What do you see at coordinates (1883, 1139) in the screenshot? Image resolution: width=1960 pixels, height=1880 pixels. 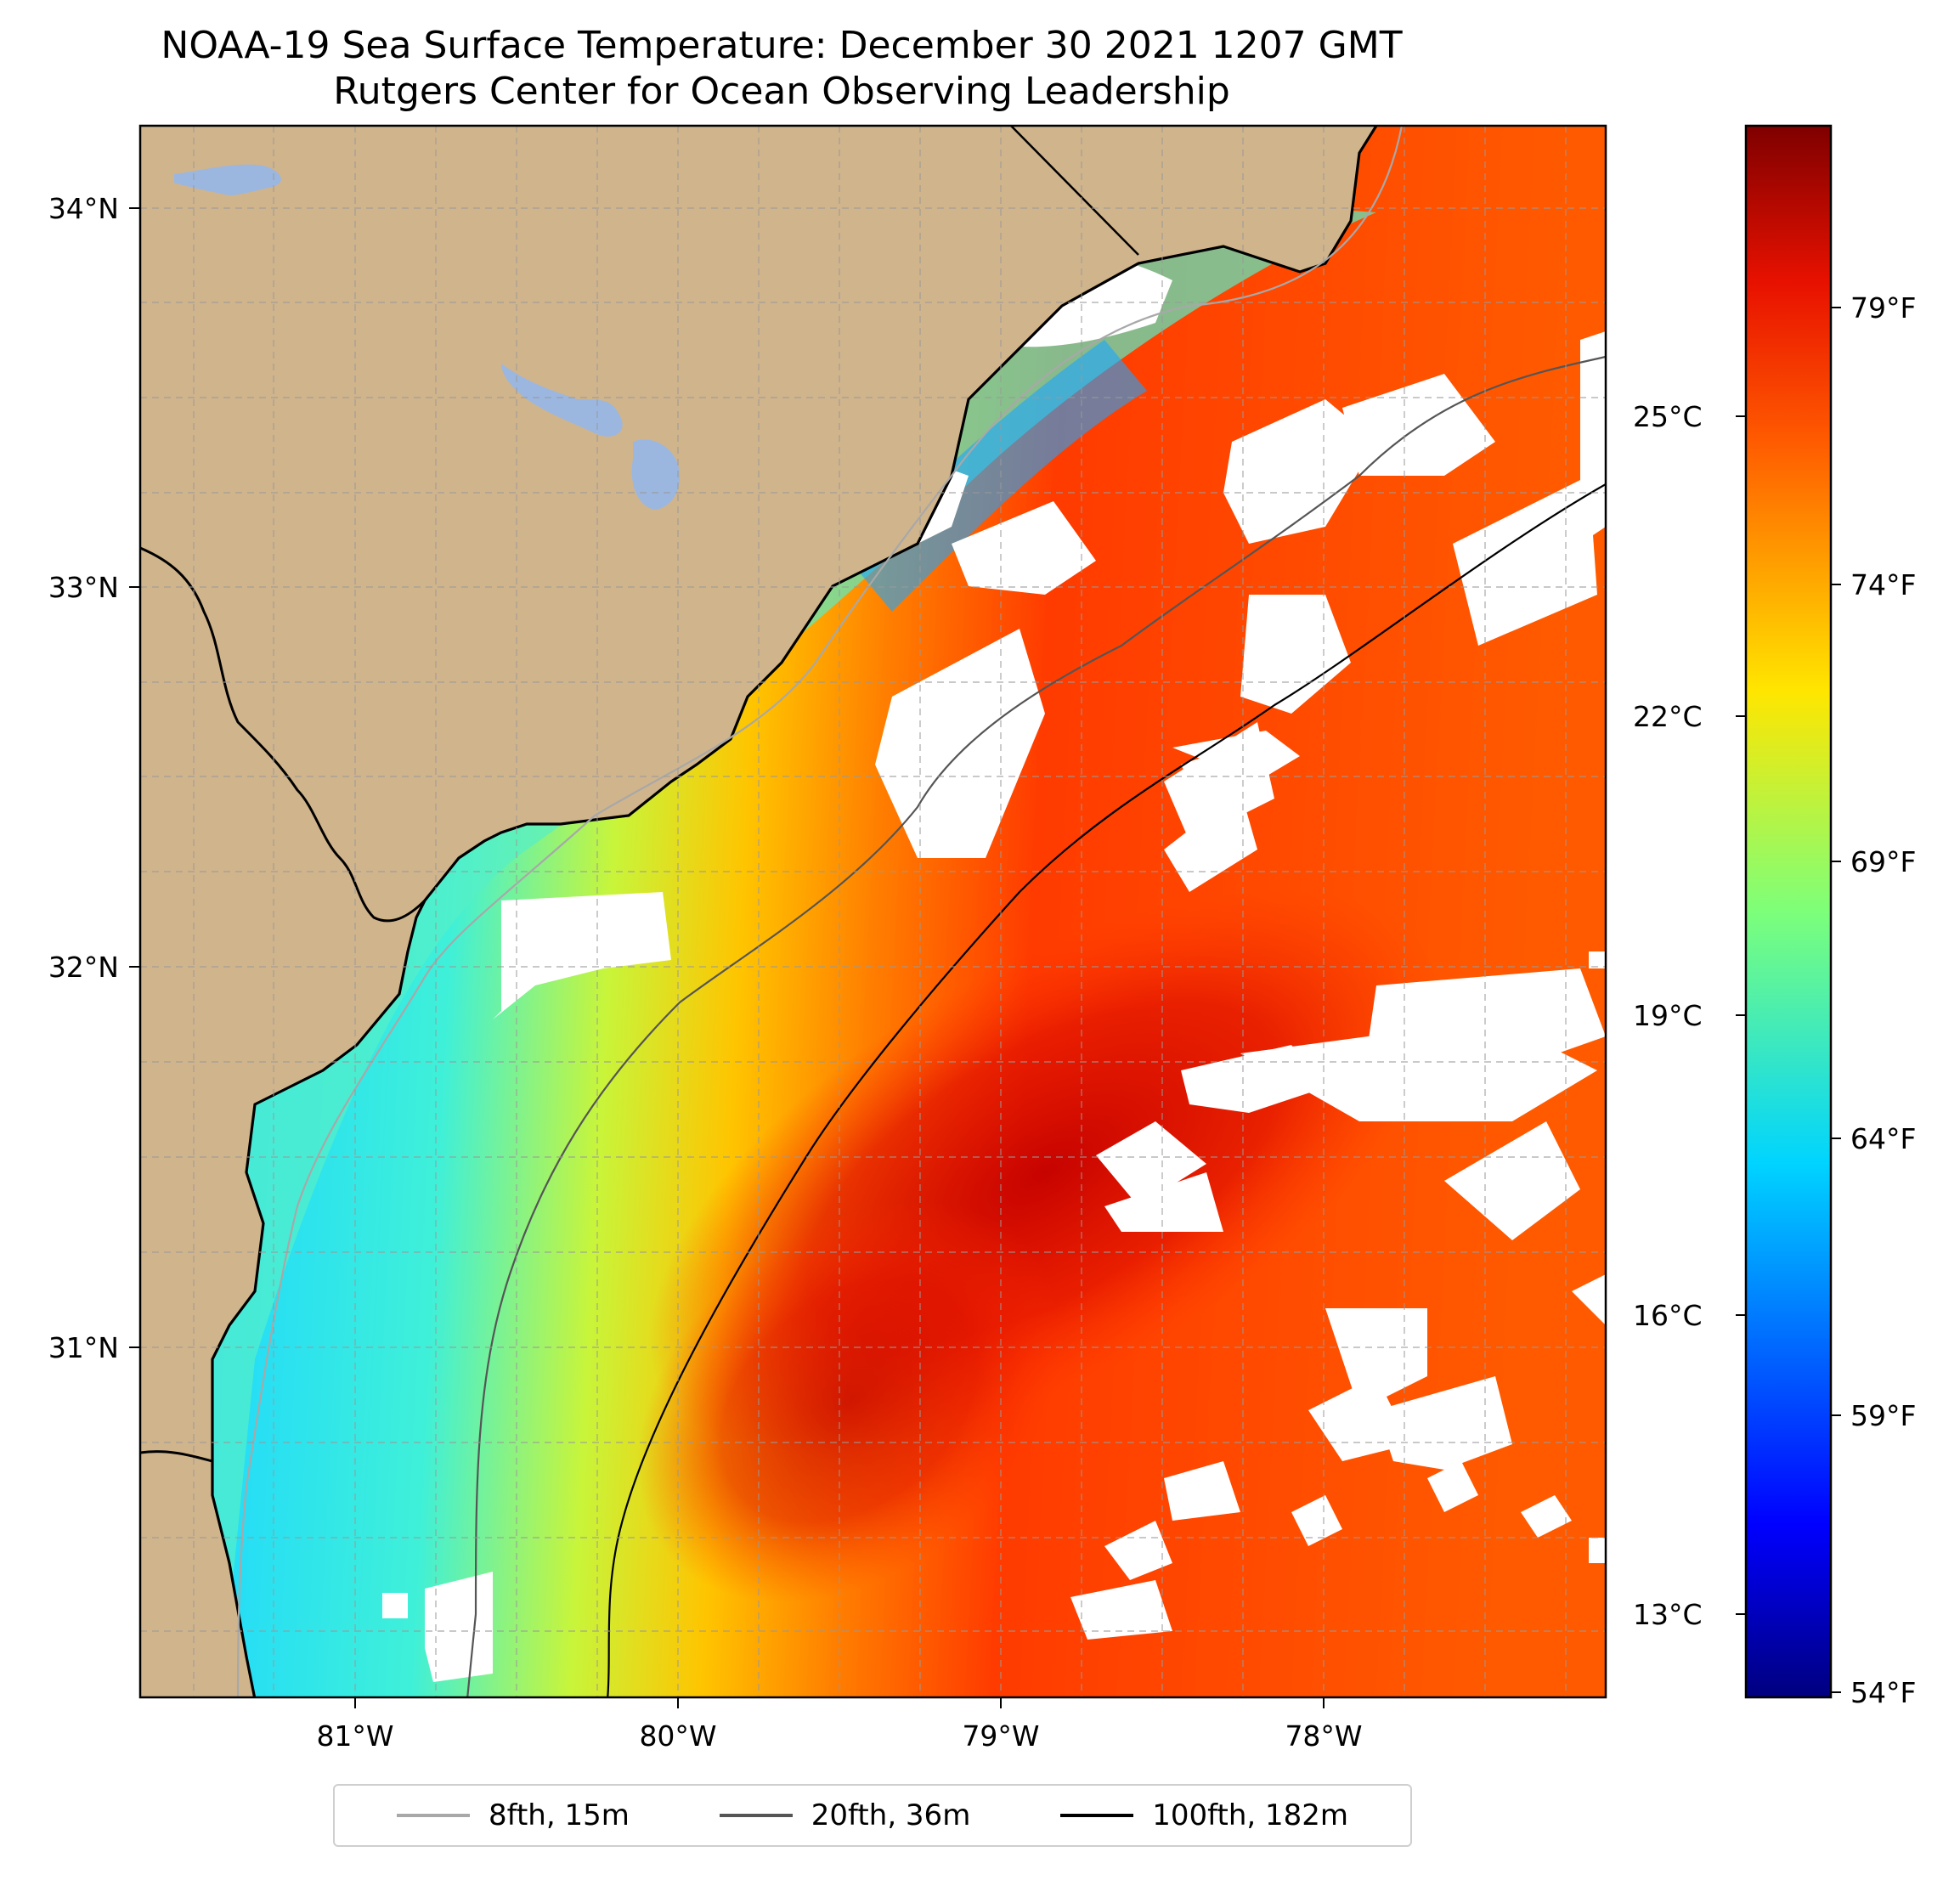 I see `colorbar-f-64: 64°F` at bounding box center [1883, 1139].